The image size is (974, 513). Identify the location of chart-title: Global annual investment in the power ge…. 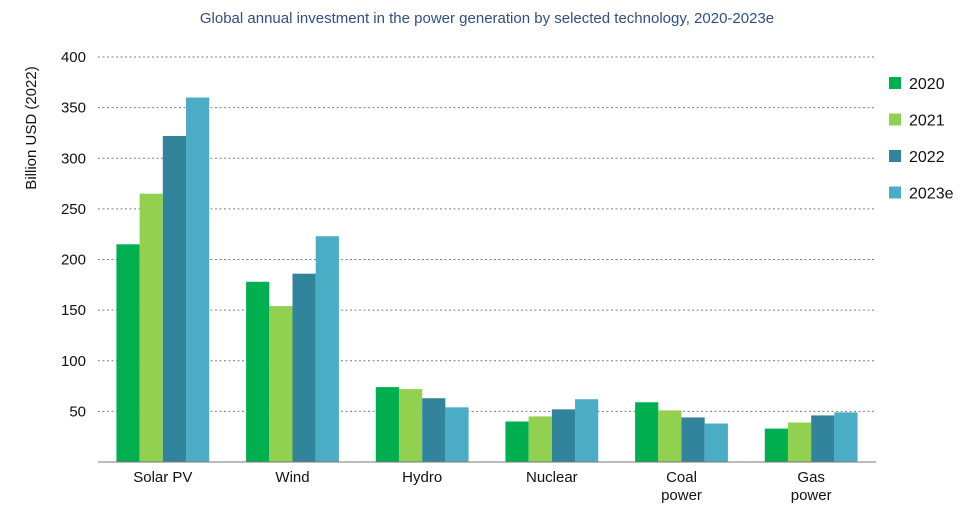
(487, 18).